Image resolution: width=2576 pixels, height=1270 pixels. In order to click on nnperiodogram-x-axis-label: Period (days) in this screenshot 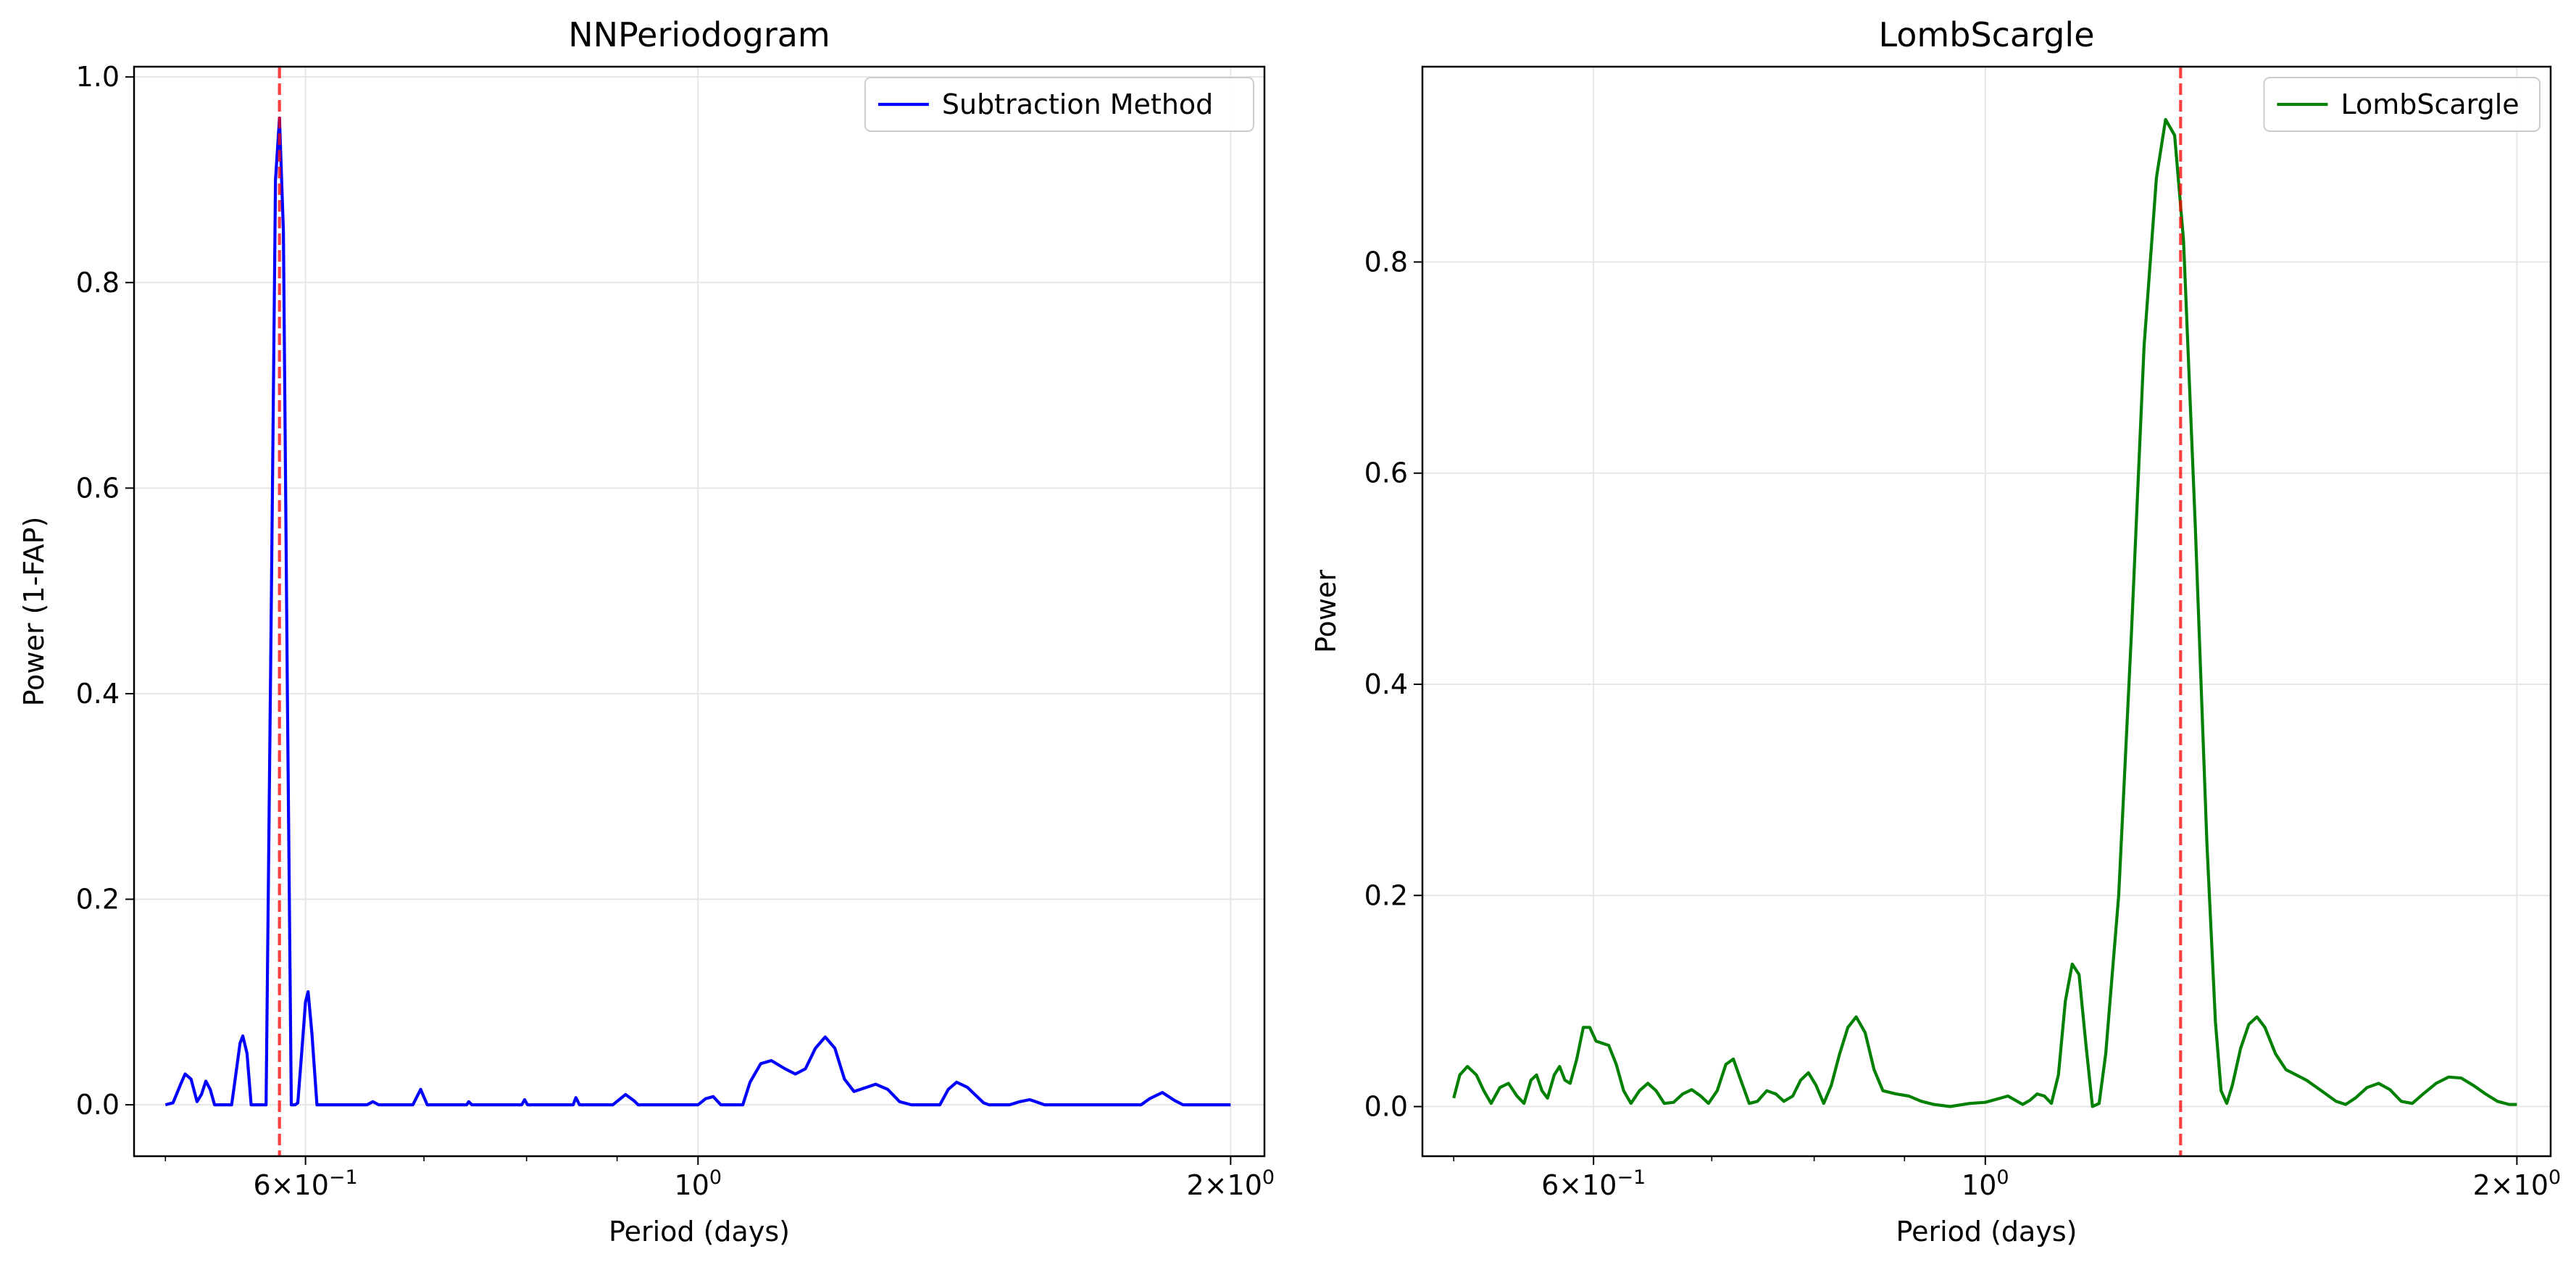, I will do `click(699, 1232)`.